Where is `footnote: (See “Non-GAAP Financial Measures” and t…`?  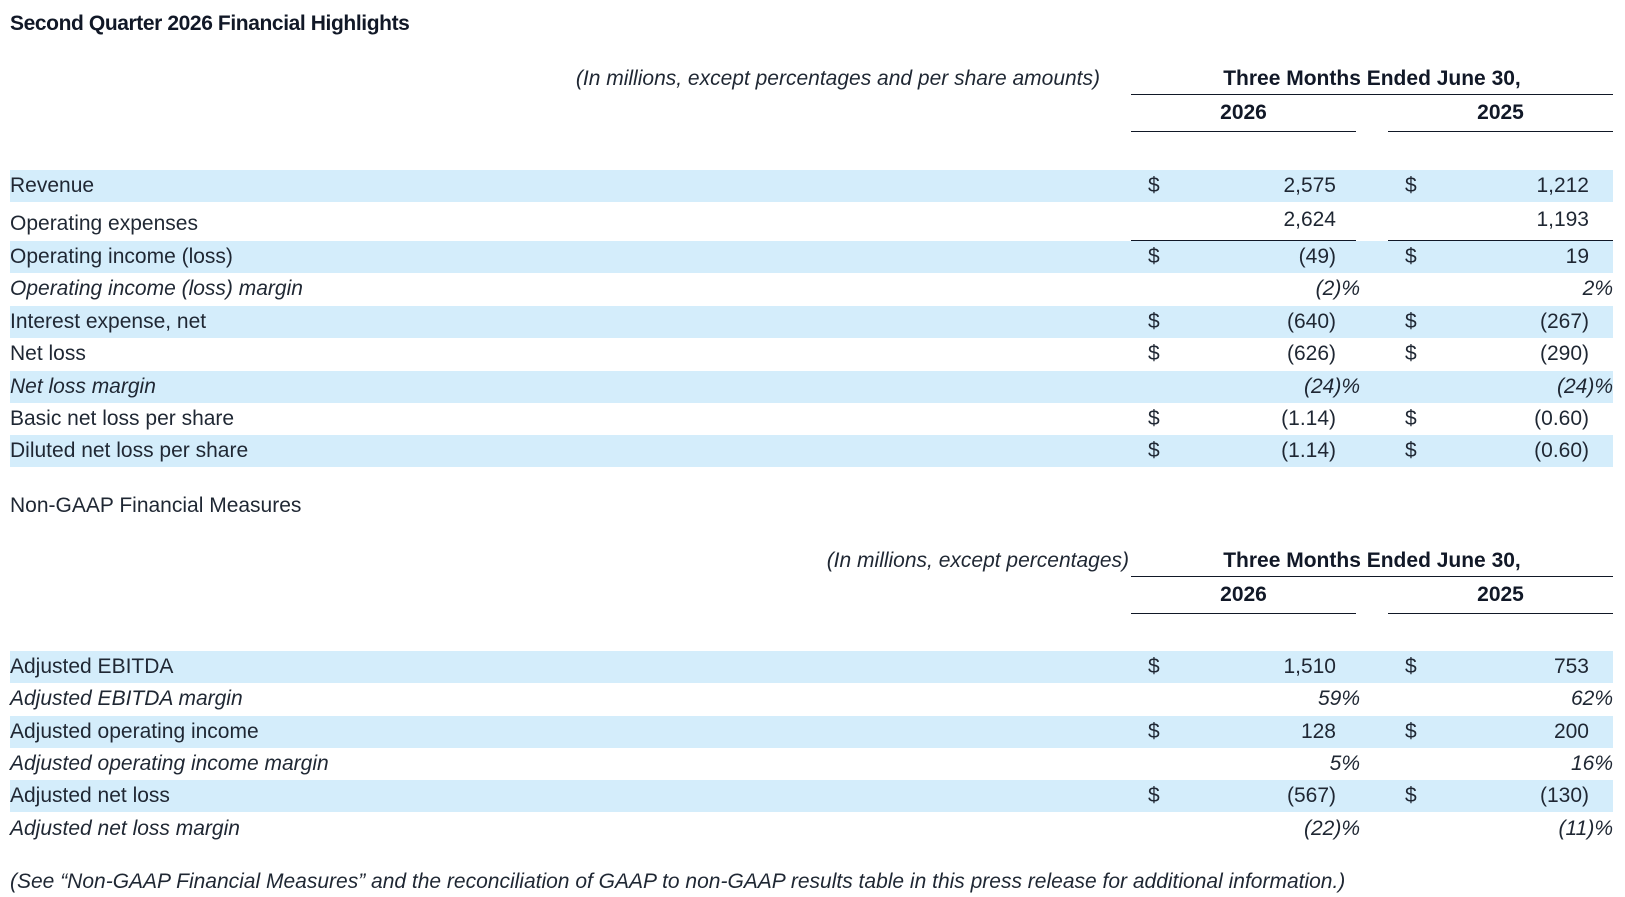 footnote: (See “Non-GAAP Financial Measures” and t… is located at coordinates (678, 881).